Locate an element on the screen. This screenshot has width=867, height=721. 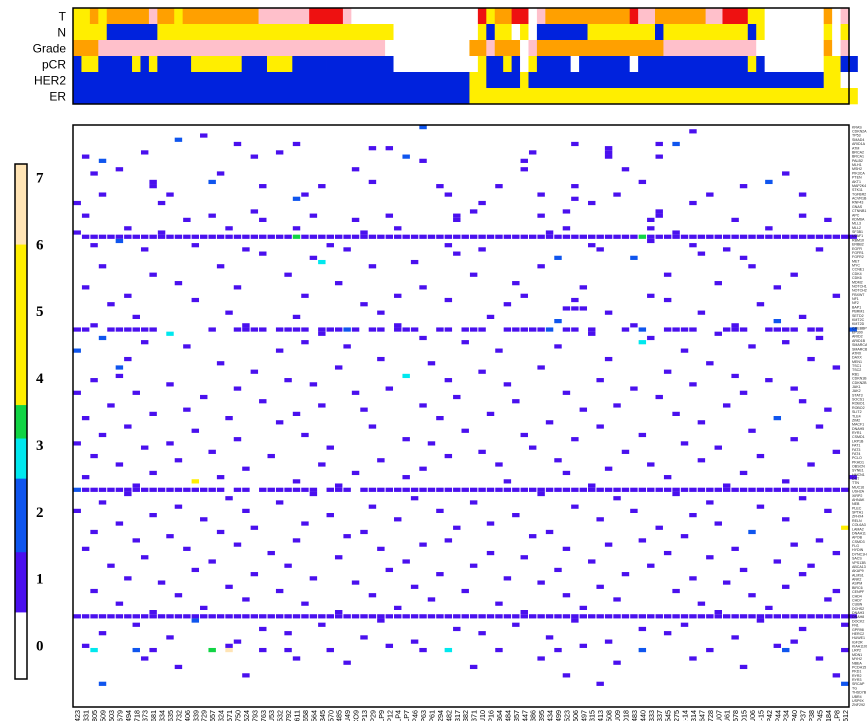
sample-label: PERU49 is located at coordinates (347, 715).